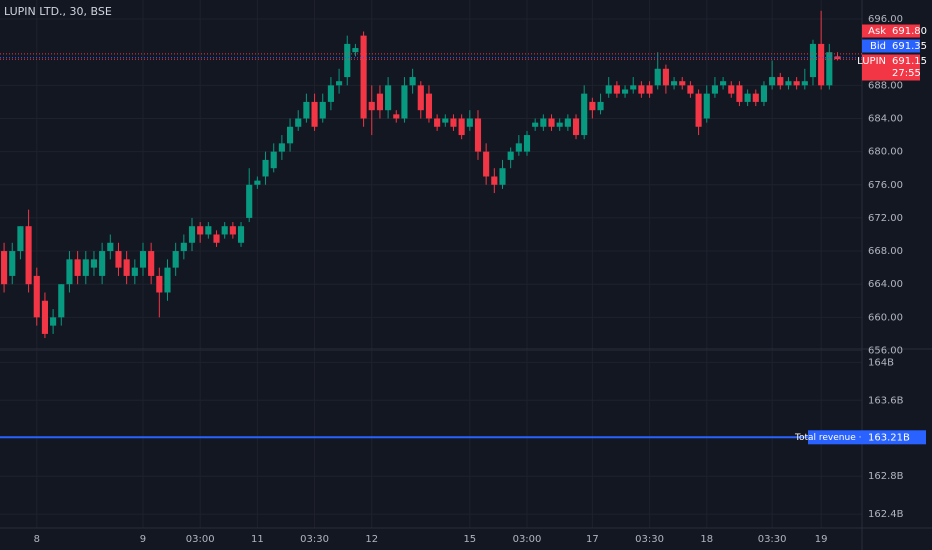  Describe the element at coordinates (885, 185) in the screenshot. I see `y-tick-label: 676.00` at that location.